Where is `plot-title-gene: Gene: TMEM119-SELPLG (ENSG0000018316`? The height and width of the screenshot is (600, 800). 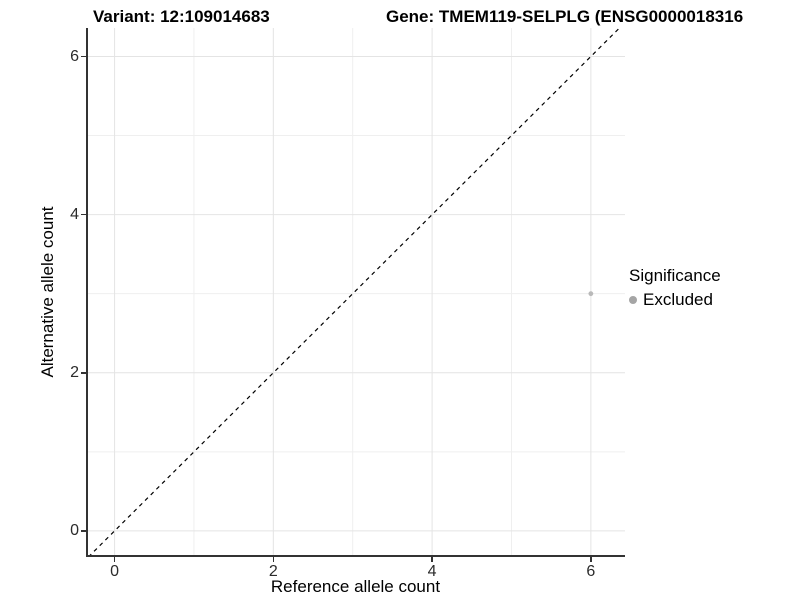 plot-title-gene: Gene: TMEM119-SELPLG (ENSG0000018316 is located at coordinates (565, 16).